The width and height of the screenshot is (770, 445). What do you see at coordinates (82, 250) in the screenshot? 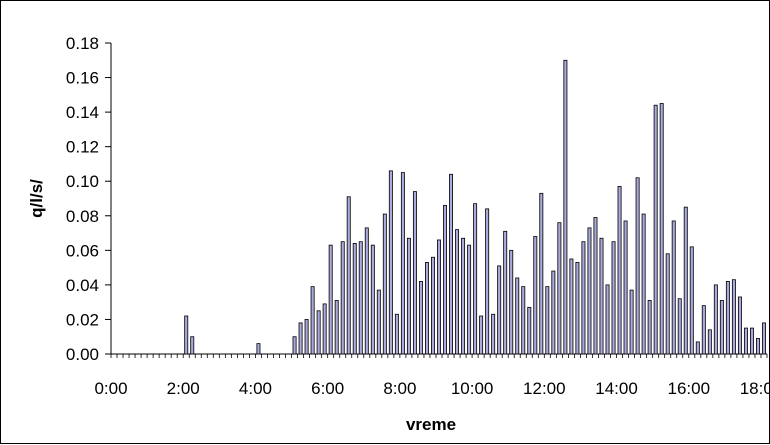
I see `y-tick-label: 0.06` at bounding box center [82, 250].